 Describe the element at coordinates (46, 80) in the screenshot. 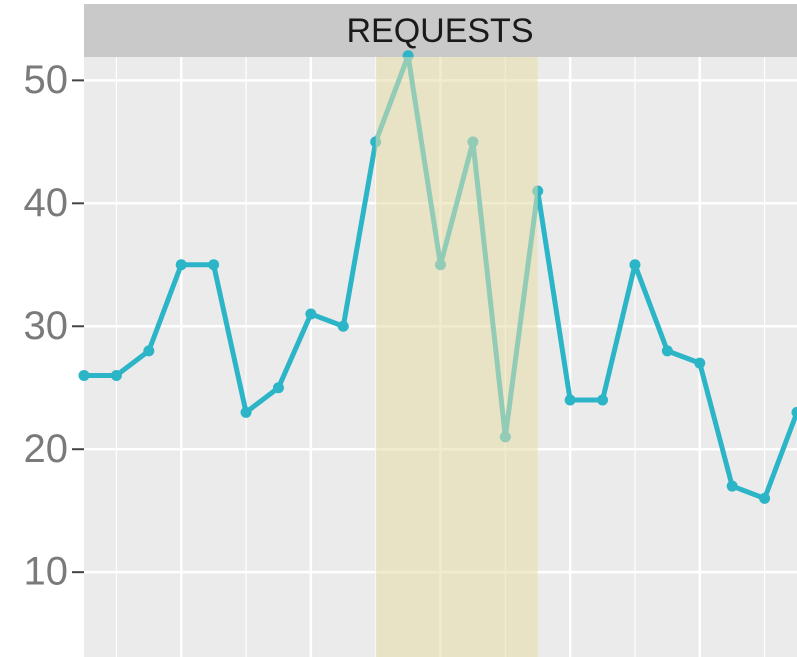

I see `y-tick-label: 50` at that location.